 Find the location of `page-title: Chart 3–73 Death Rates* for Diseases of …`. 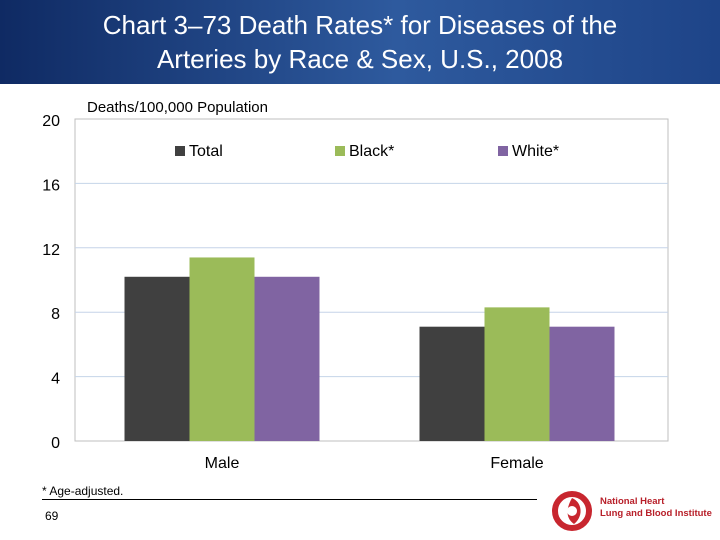

page-title: Chart 3–73 Death Rates* for Diseases of … is located at coordinates (360, 42).